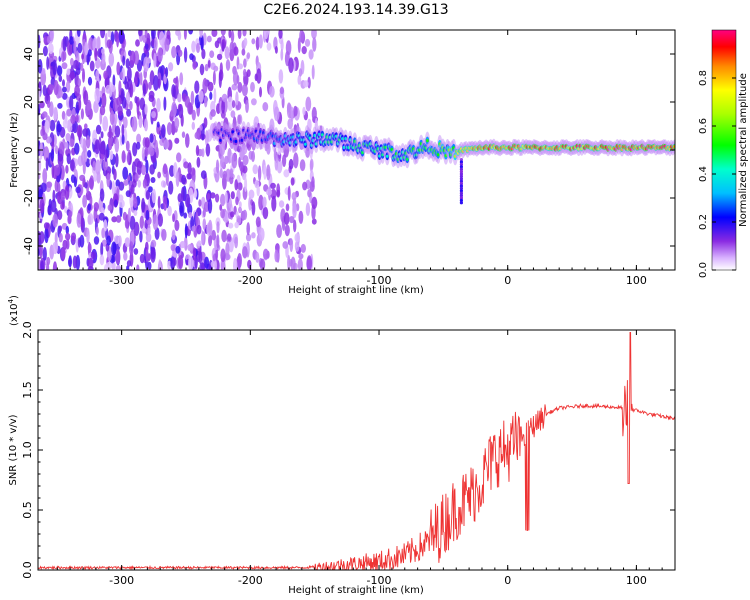 Image resolution: width=750 pixels, height=600 pixels. I want to click on ridge-core, so click(305, 144).